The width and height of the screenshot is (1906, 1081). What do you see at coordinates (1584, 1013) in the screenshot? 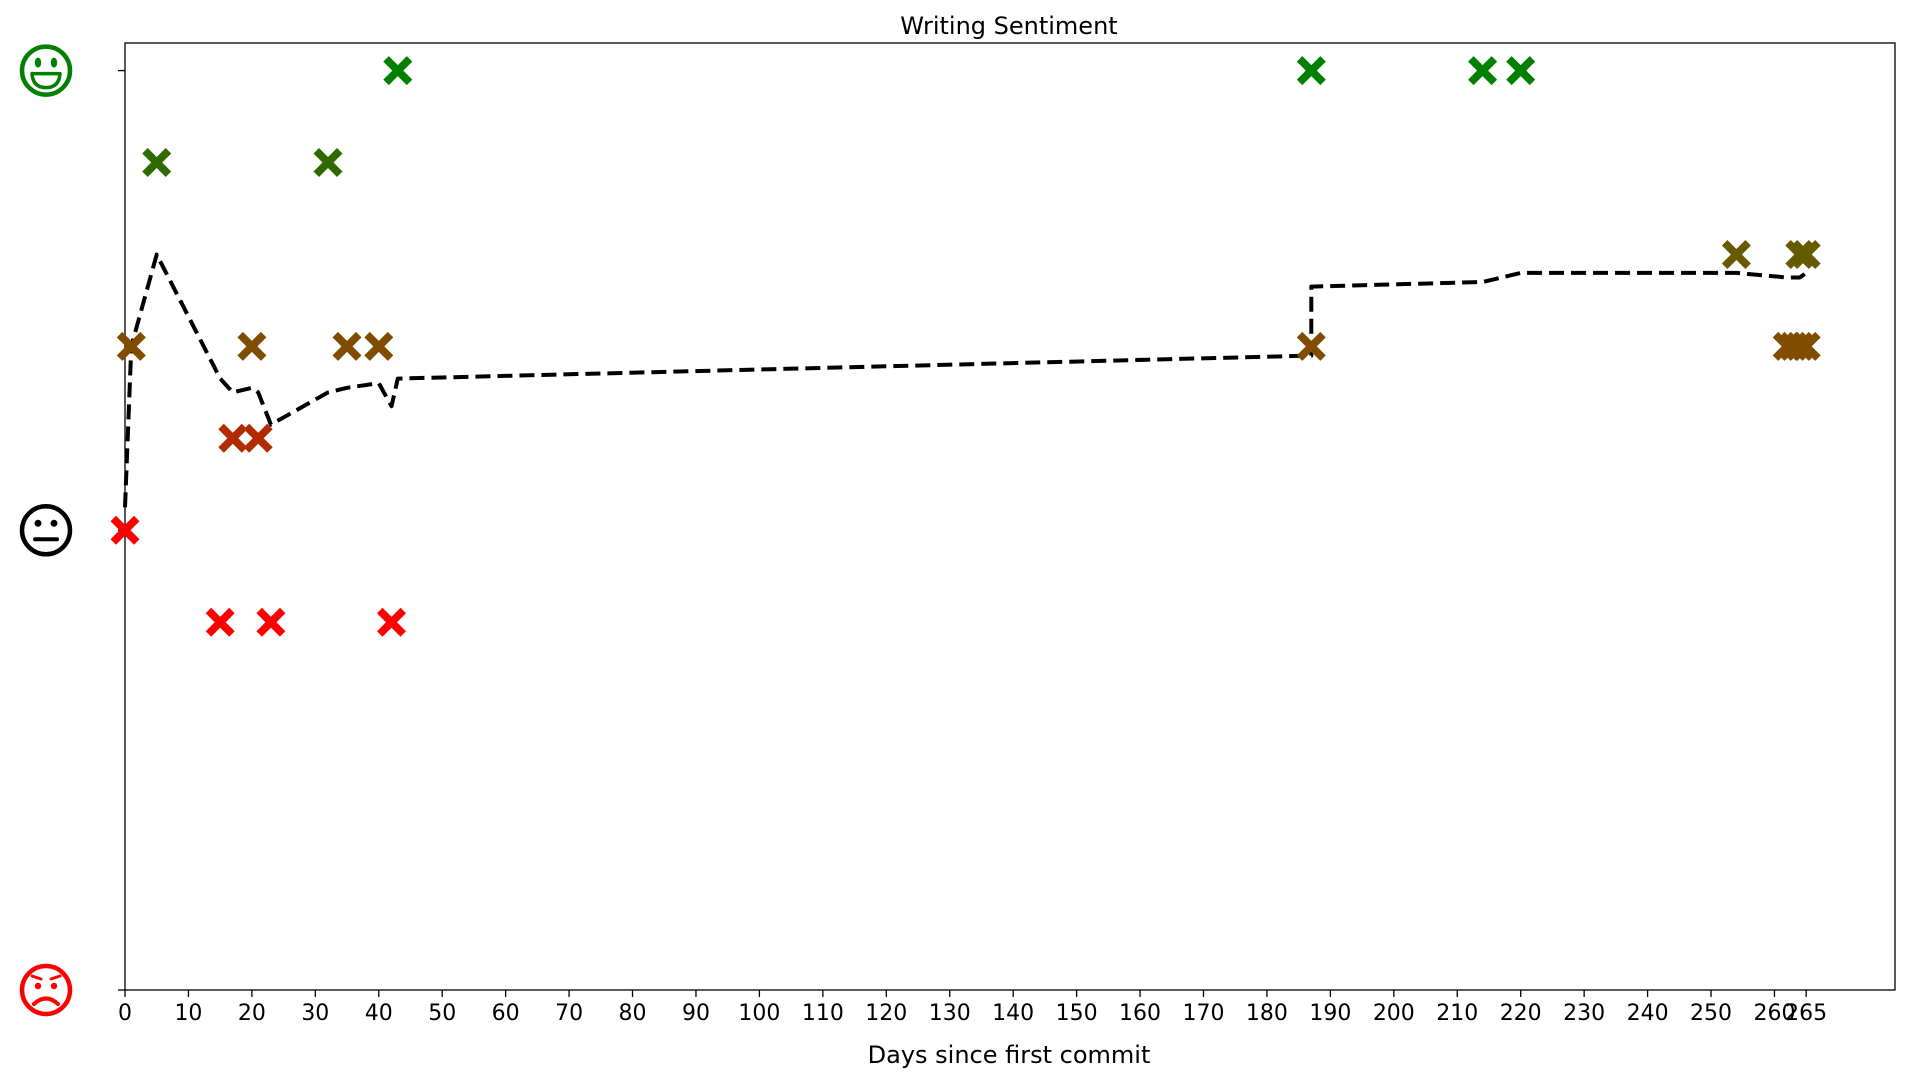
I see `x-tick-label: 230` at bounding box center [1584, 1013].